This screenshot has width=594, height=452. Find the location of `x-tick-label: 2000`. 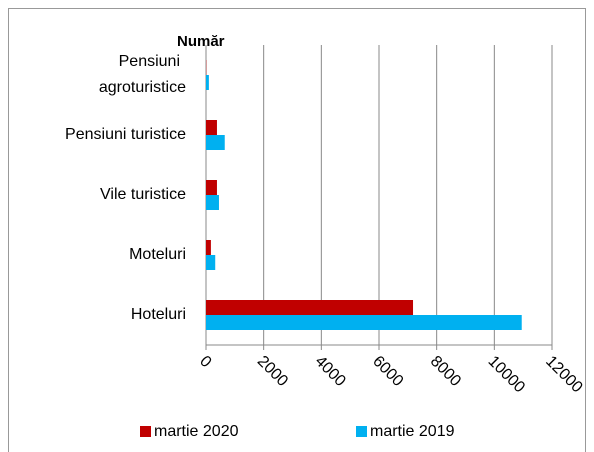

x-tick-label: 2000 is located at coordinates (272, 371).